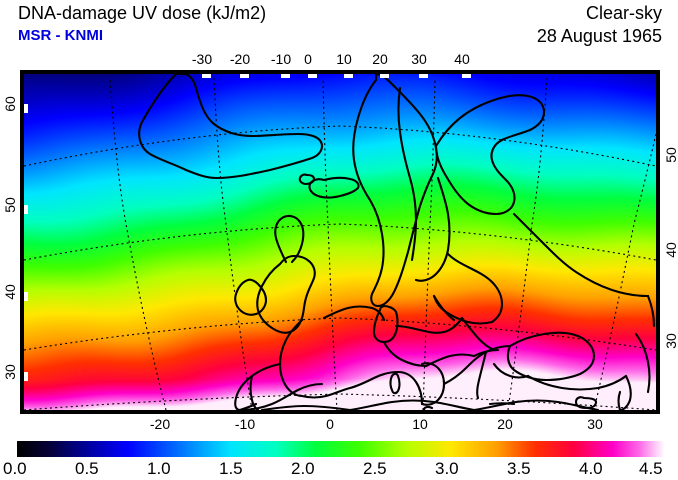 The height and width of the screenshot is (480, 678). Describe the element at coordinates (670, 341) in the screenshot. I see `axis-tick-right: 30` at that location.